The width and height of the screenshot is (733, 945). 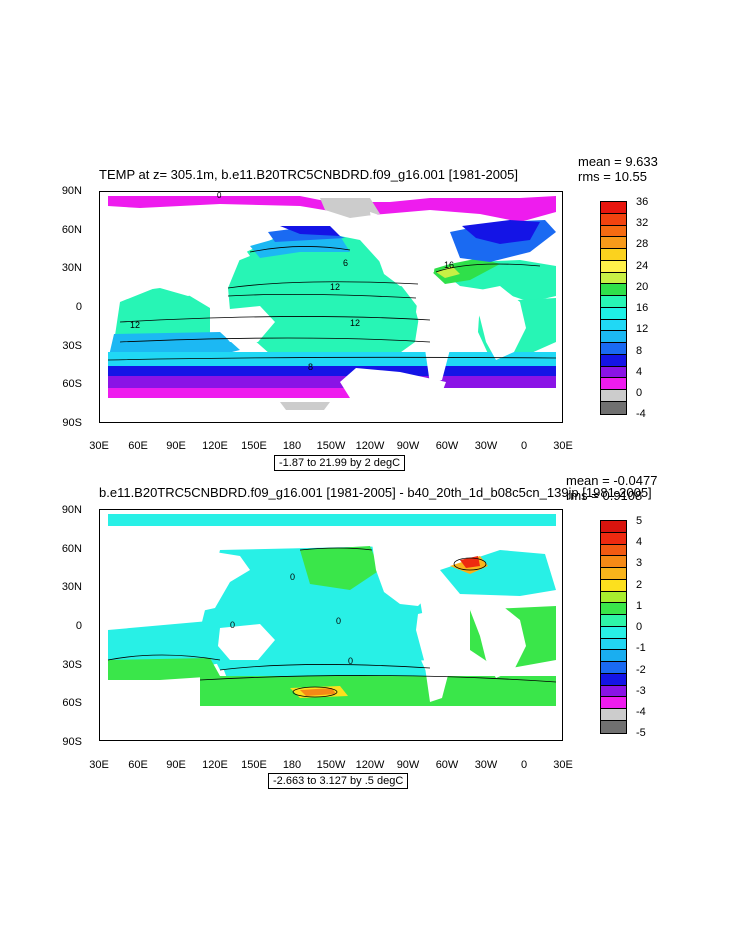 I want to click on colorbar-label: 0, so click(x=639, y=393).